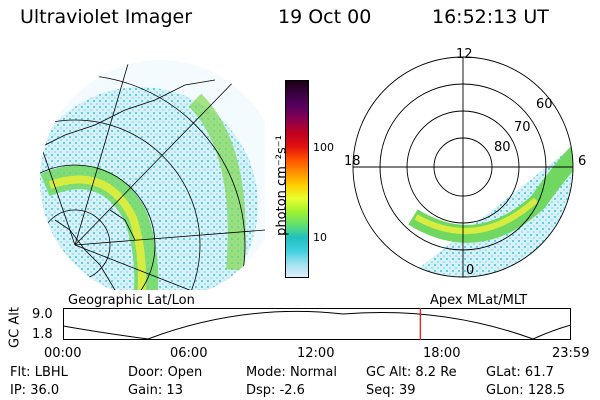  Describe the element at coordinates (470, 270) in the screenshot. I see `mlt-label-0: 0` at that location.